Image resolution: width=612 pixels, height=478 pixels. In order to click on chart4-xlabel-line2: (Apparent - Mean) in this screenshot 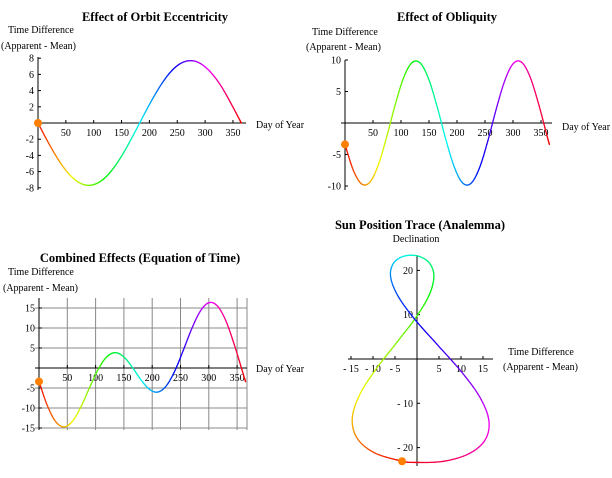, I will do `click(540, 367)`.